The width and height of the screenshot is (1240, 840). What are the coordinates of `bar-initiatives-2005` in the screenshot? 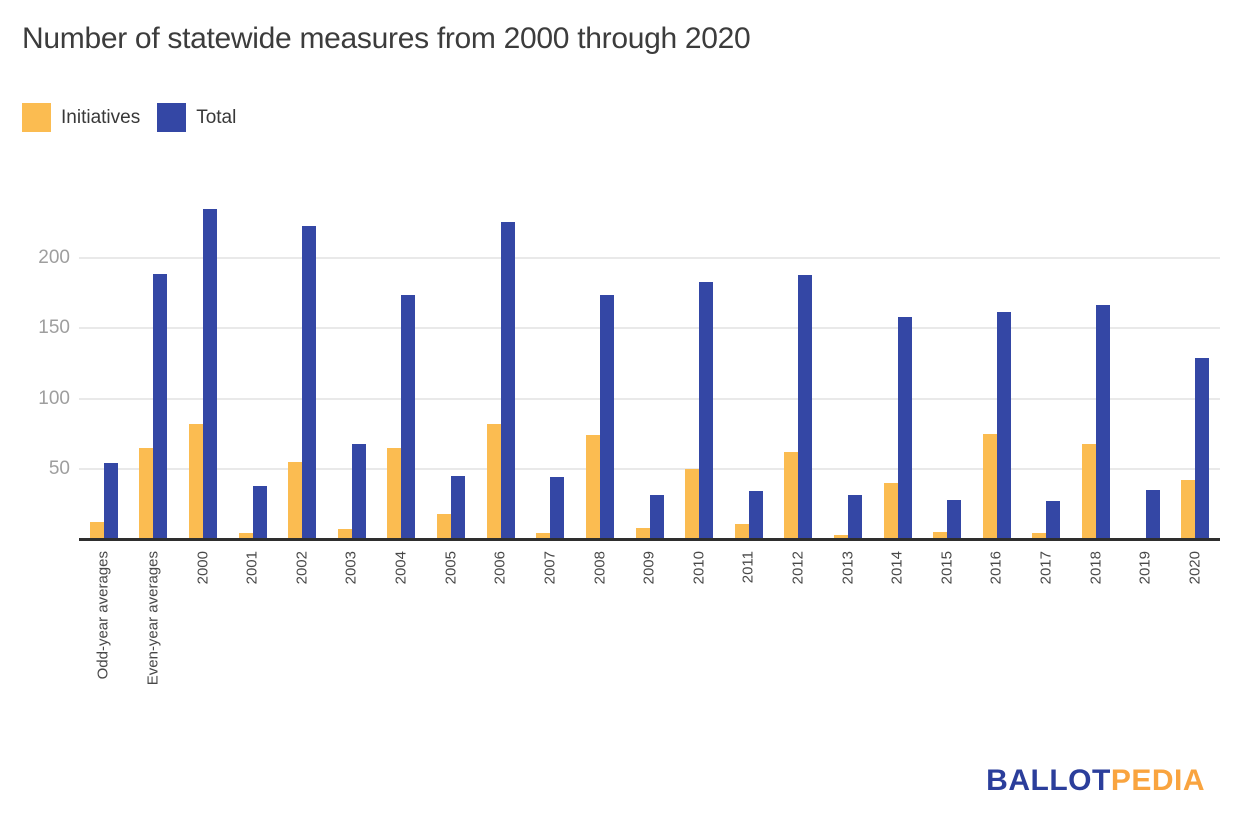 It's located at (444, 526).